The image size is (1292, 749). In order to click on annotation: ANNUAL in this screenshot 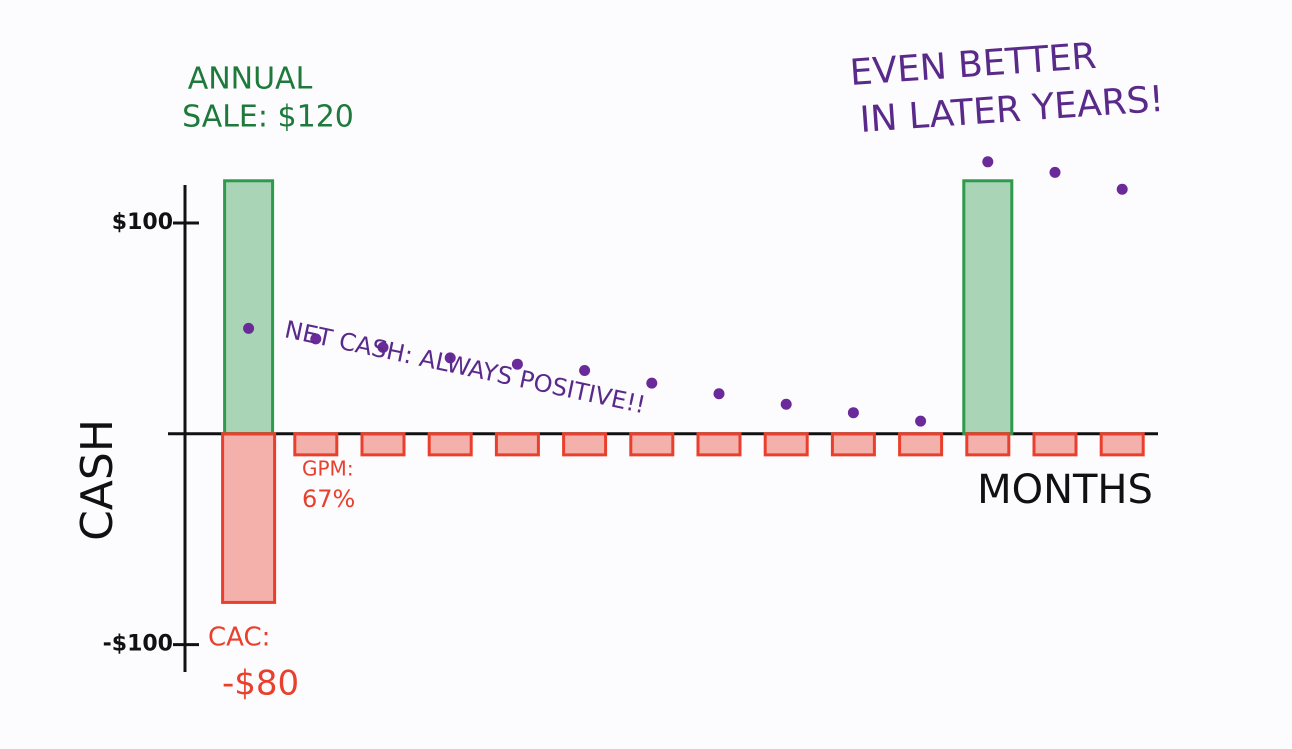, I will do `click(250, 79)`.